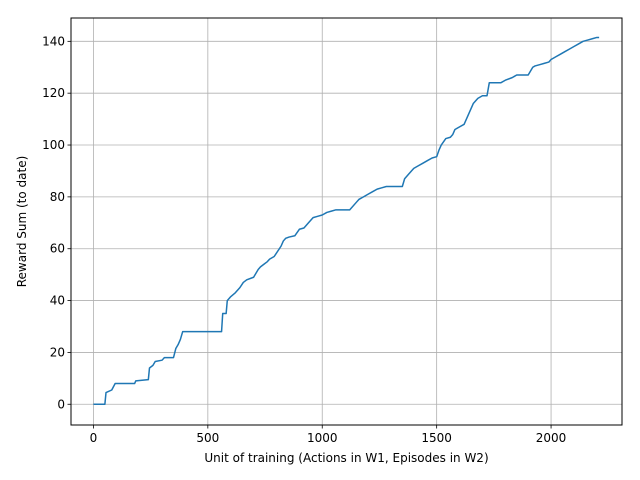 Image resolution: width=640 pixels, height=480 pixels. I want to click on x-axis-ticks: 0 500 1000 1500 2000, so click(328, 435).